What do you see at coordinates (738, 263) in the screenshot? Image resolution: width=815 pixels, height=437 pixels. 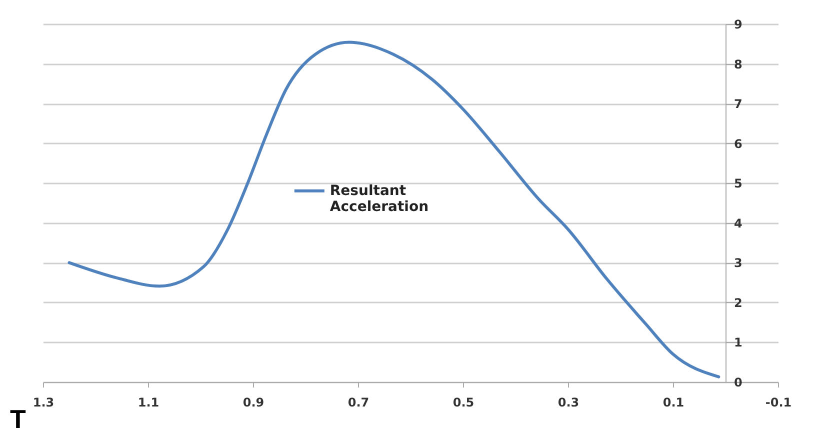 I see `y-tick-label: 3` at bounding box center [738, 263].